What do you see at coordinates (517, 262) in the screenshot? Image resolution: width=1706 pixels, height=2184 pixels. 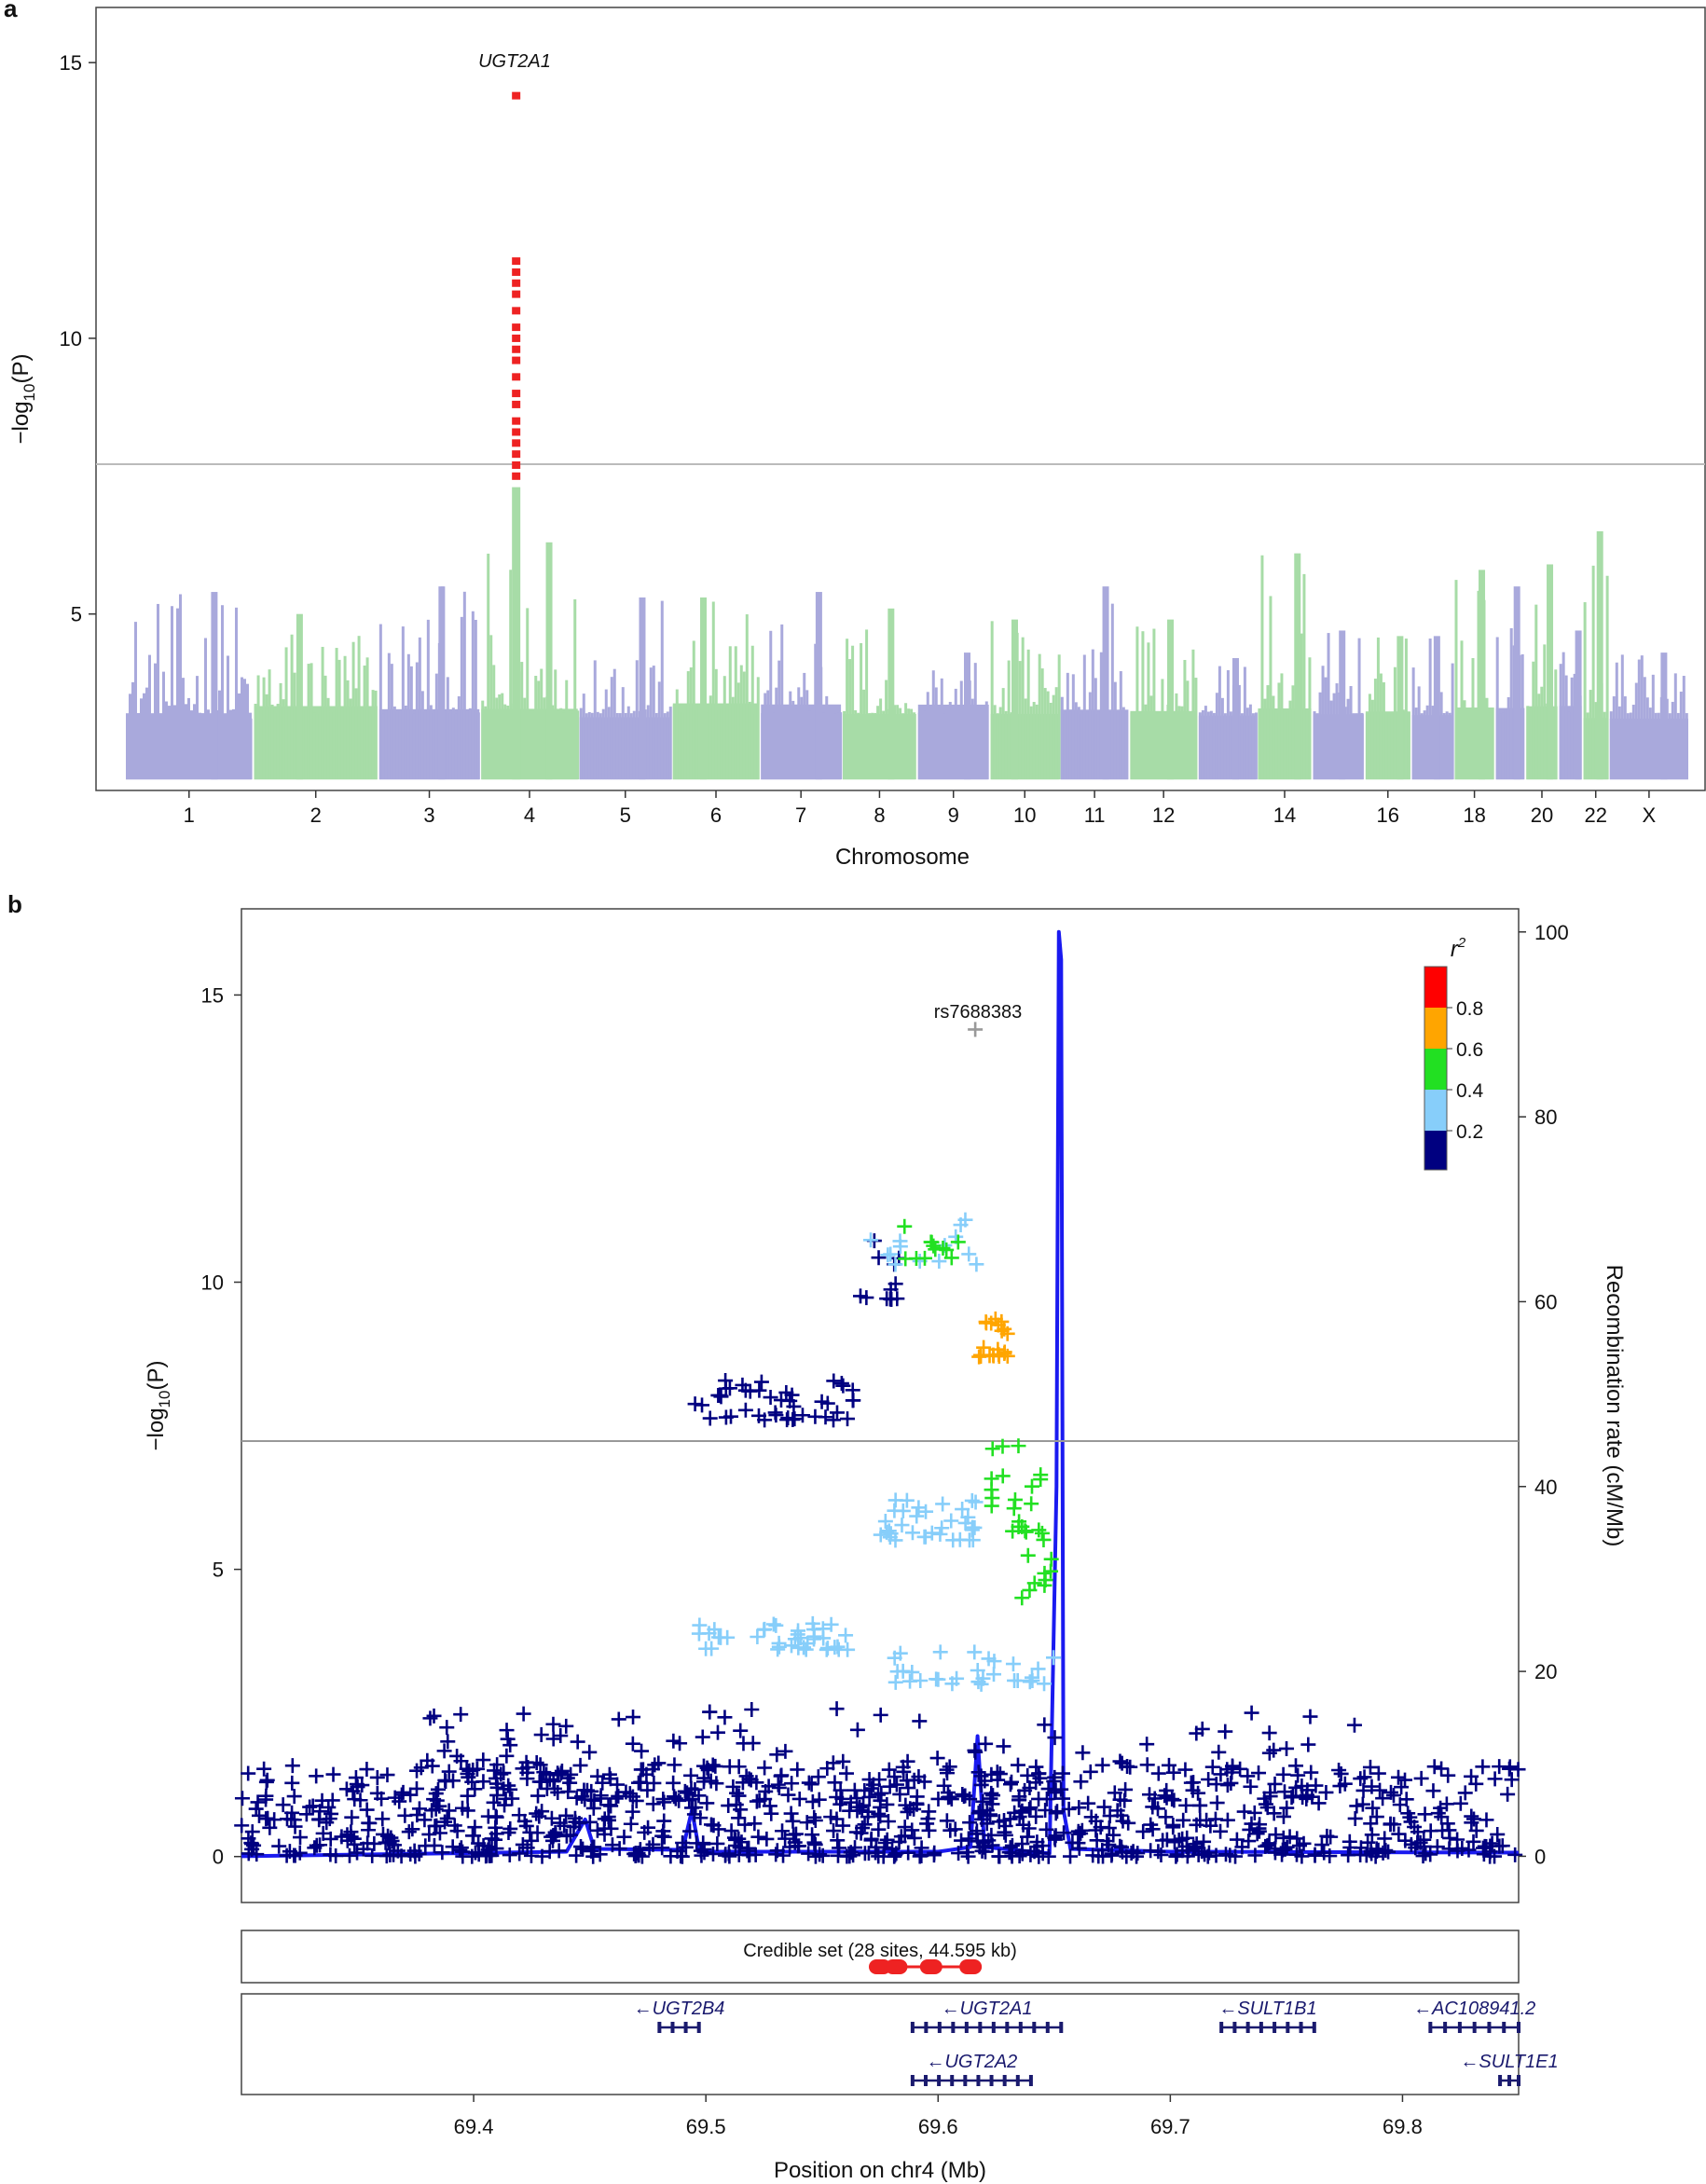 I see `hit-snp` at bounding box center [517, 262].